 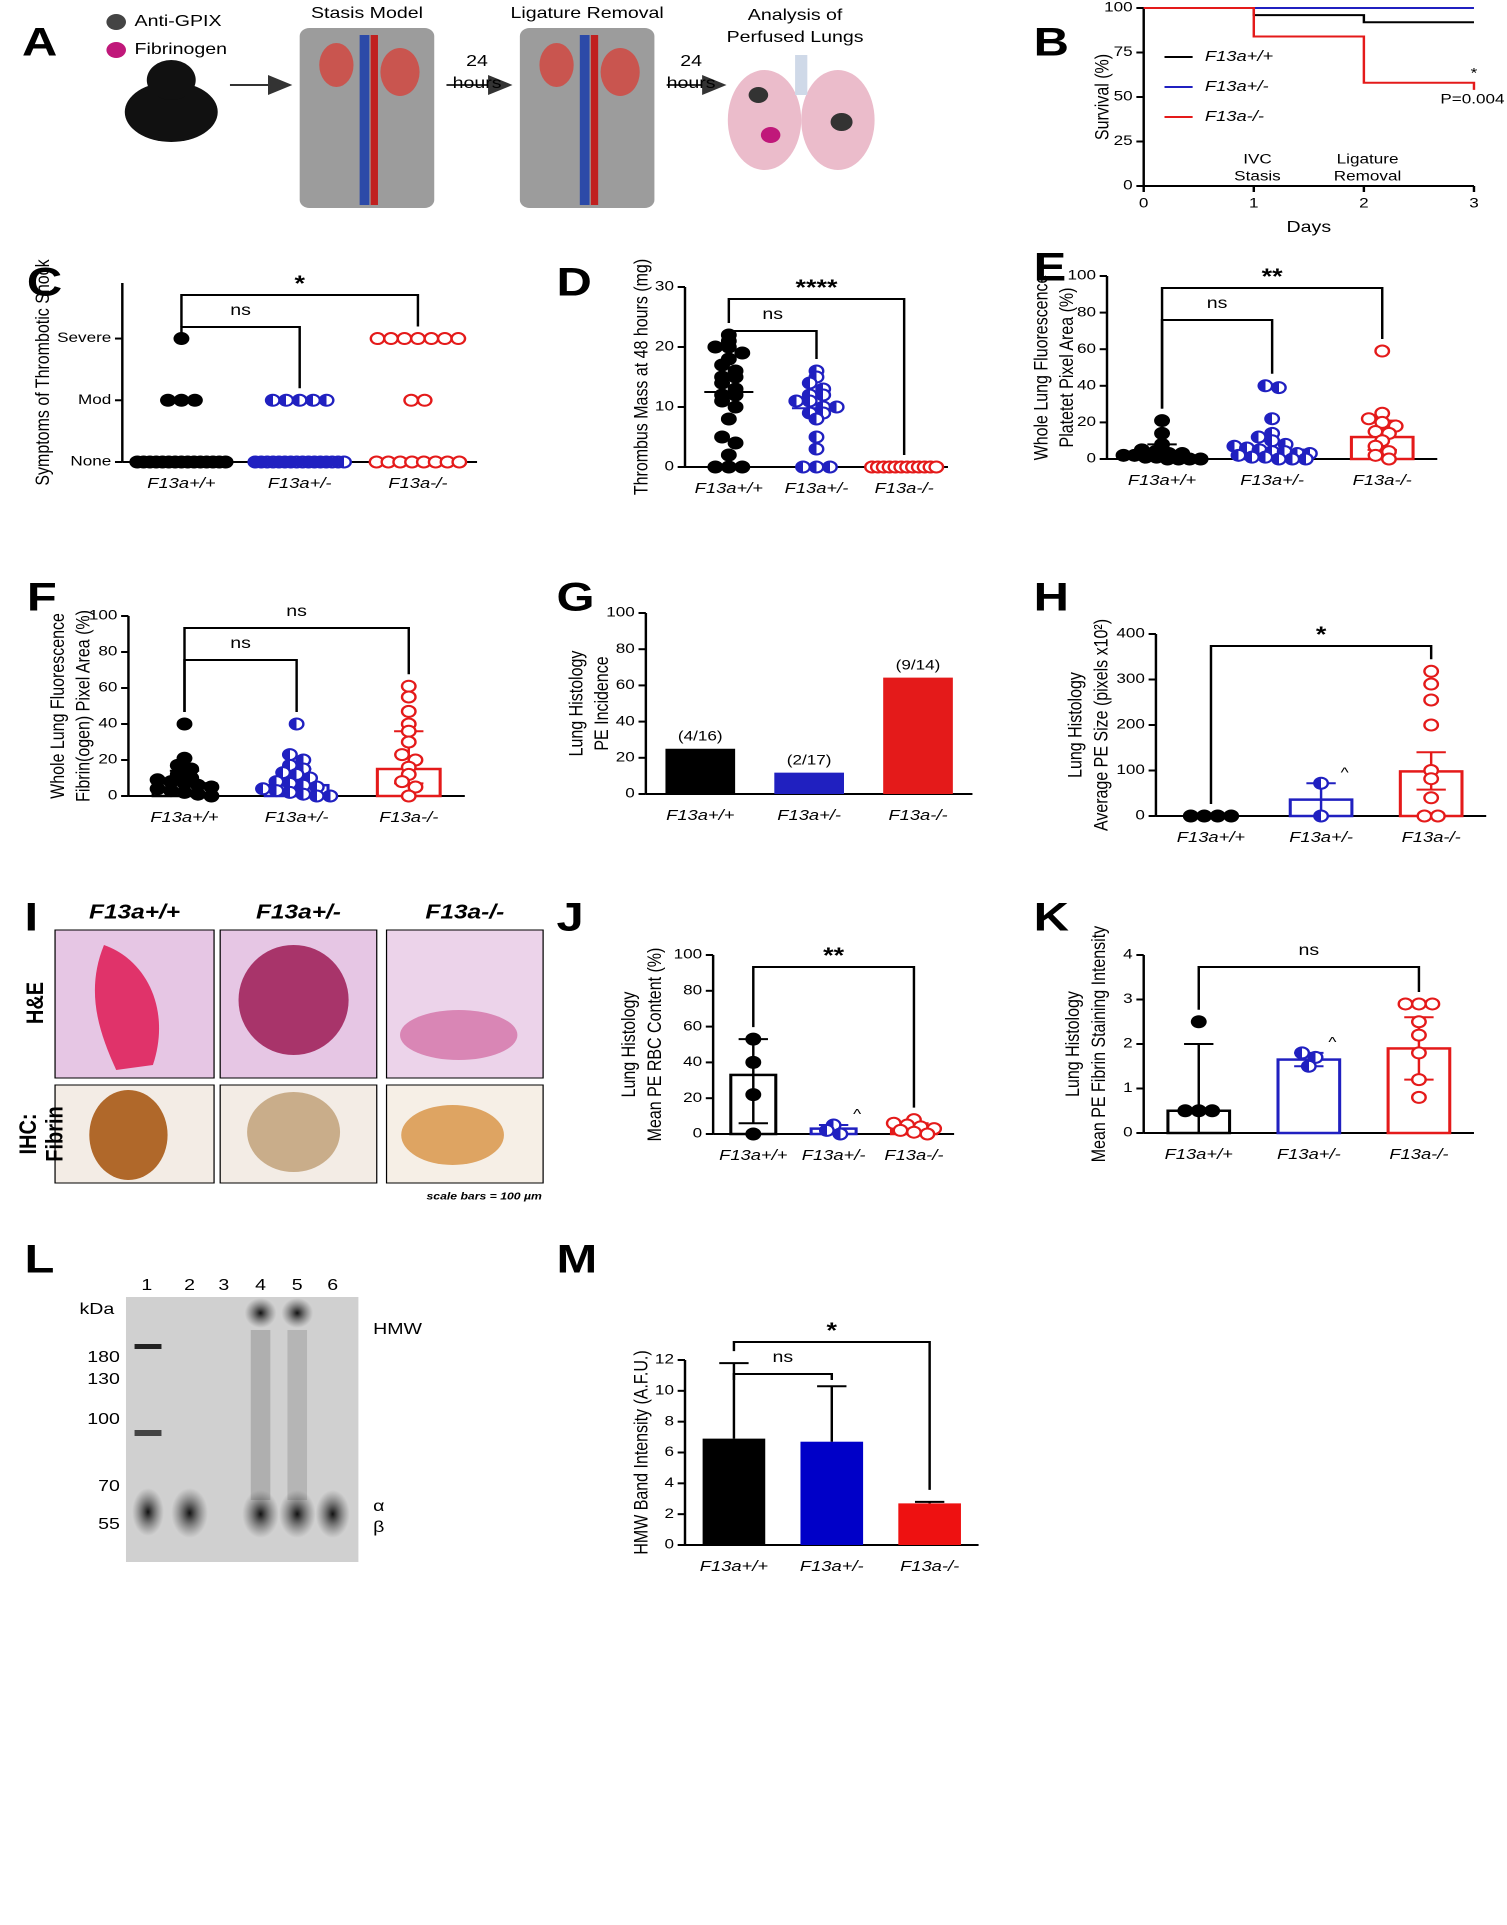 I want to click on row-label: IHC:, so click(x=27, y=1133).